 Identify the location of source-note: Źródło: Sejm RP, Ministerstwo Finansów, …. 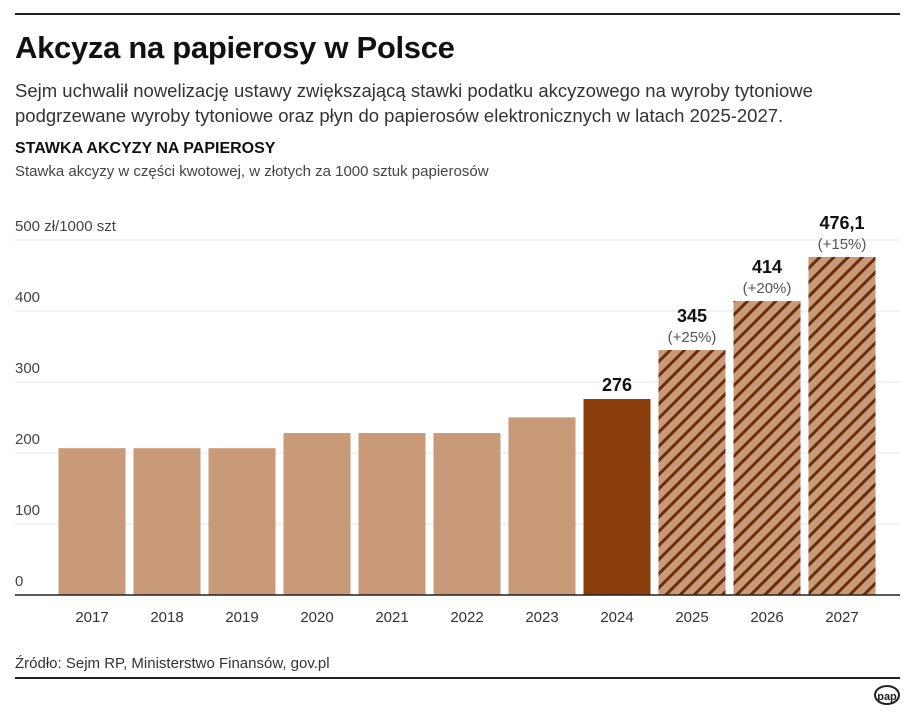
(172, 663).